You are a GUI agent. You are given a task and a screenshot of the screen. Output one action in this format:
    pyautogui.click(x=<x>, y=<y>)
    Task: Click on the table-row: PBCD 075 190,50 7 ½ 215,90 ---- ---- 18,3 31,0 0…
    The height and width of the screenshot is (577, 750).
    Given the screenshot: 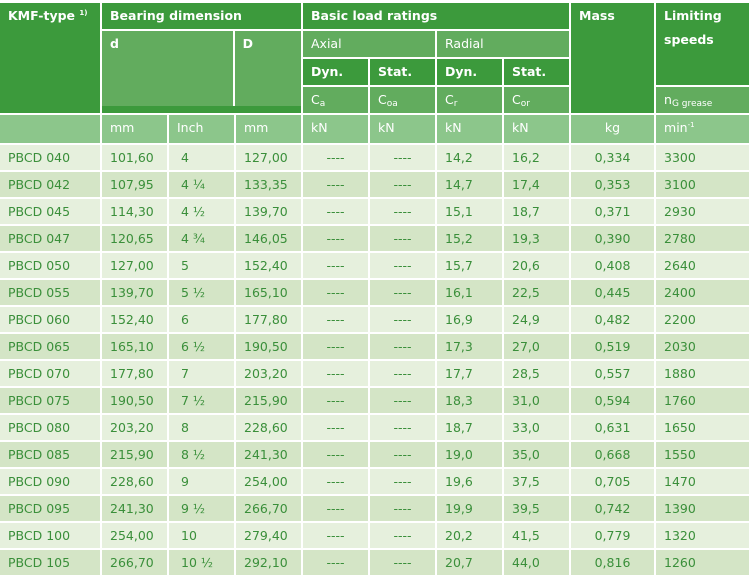 What is the action you would take?
    pyautogui.click(x=375, y=401)
    